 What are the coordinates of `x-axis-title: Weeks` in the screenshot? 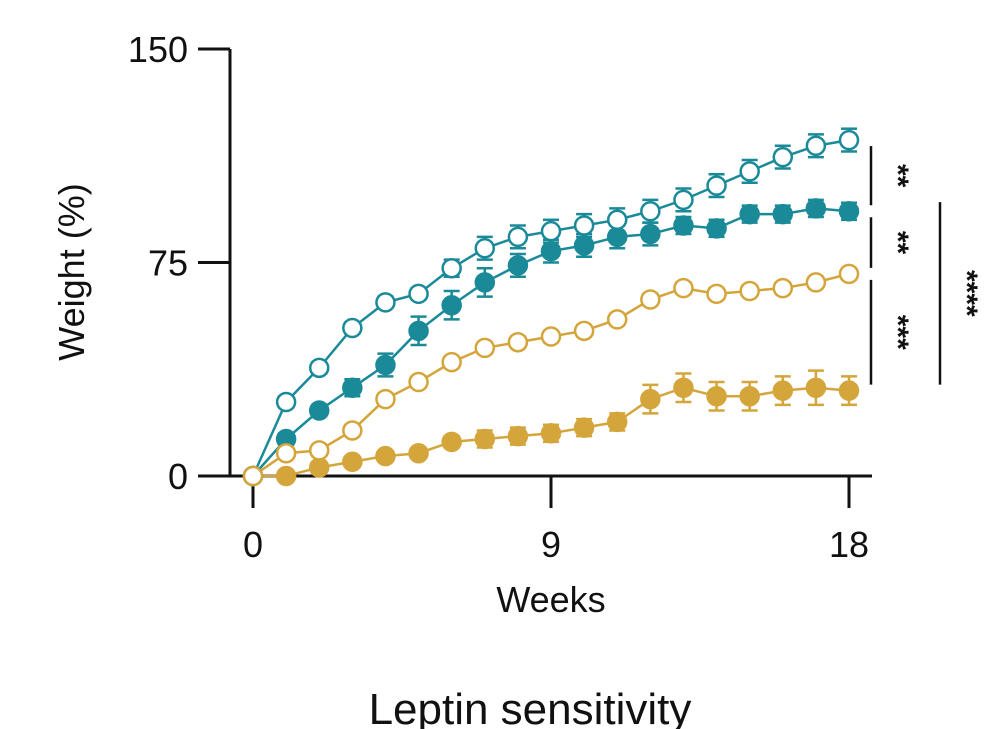 It's located at (550, 599).